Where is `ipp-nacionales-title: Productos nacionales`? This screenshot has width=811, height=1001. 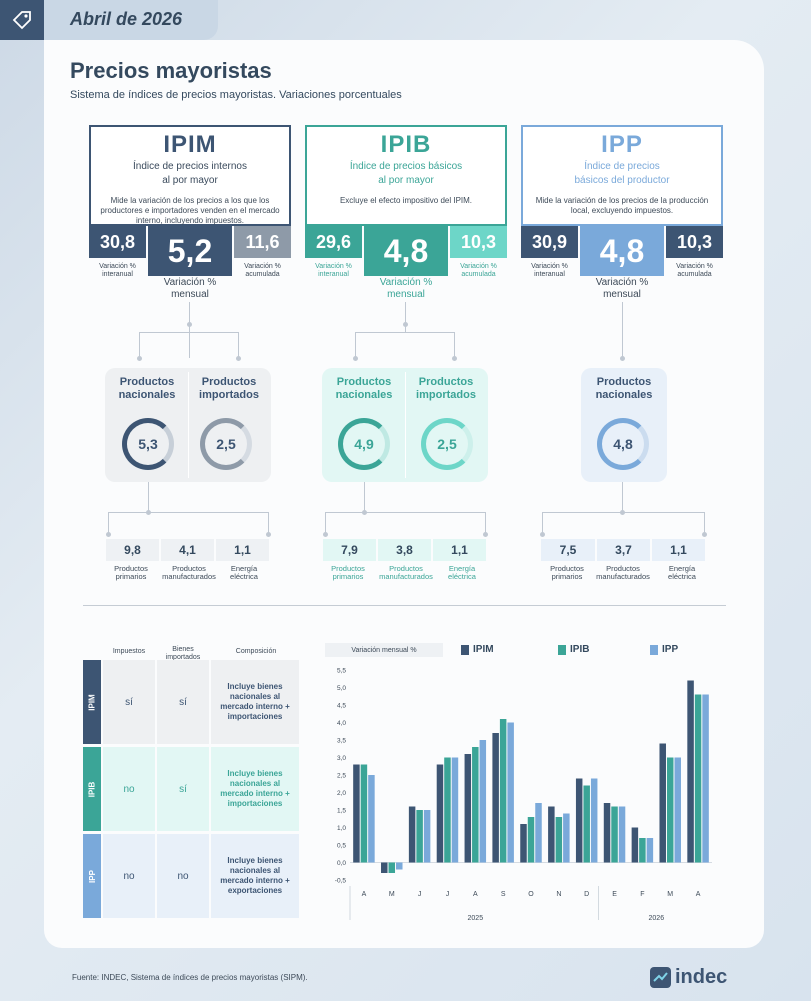 ipp-nacionales-title: Productos nacionales is located at coordinates (624, 388).